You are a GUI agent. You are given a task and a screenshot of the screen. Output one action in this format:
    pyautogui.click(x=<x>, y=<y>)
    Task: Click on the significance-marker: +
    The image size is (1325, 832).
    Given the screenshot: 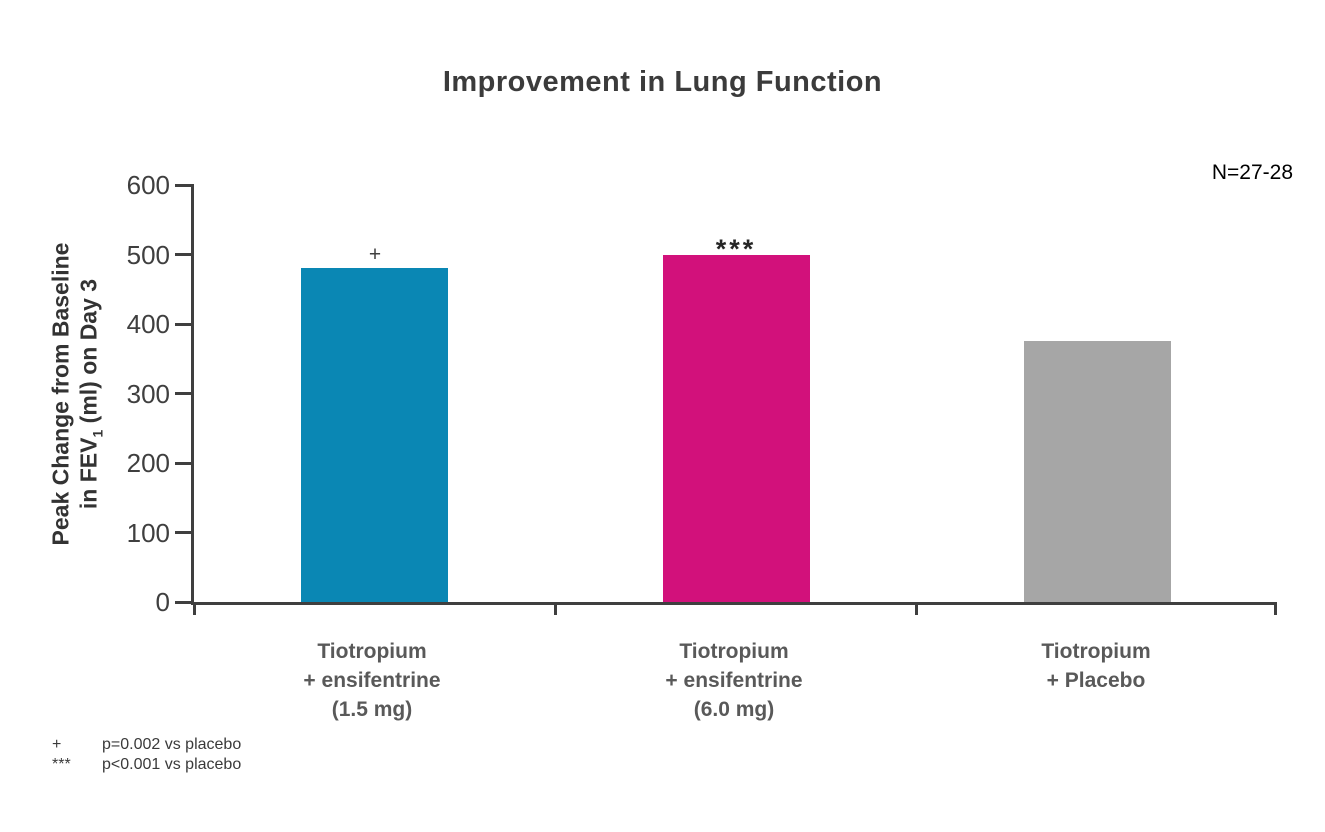 What is the action you would take?
    pyautogui.click(x=375, y=255)
    